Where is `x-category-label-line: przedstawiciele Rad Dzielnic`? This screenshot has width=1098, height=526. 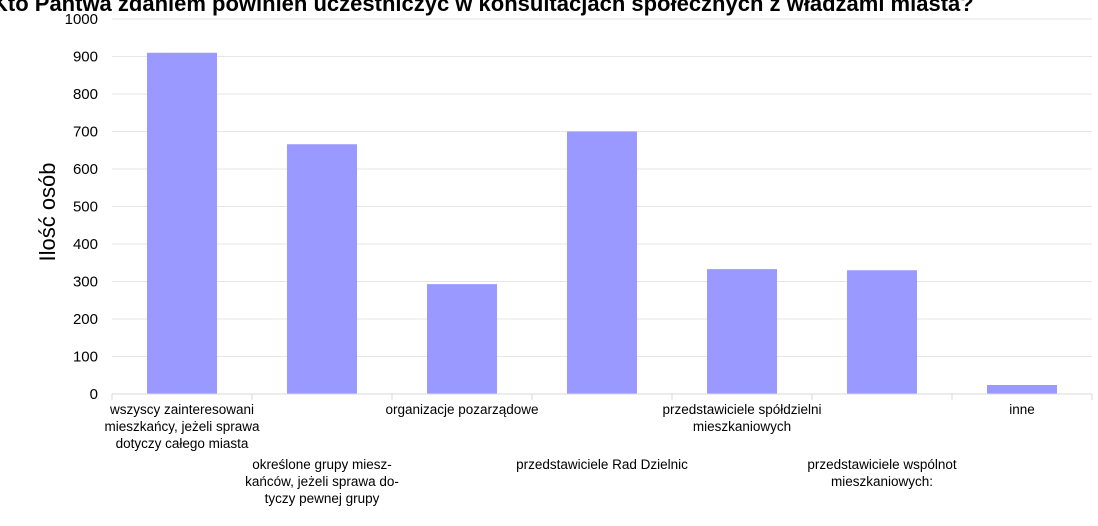 x-category-label-line: przedstawiciele Rad Dzielnic is located at coordinates (602, 464).